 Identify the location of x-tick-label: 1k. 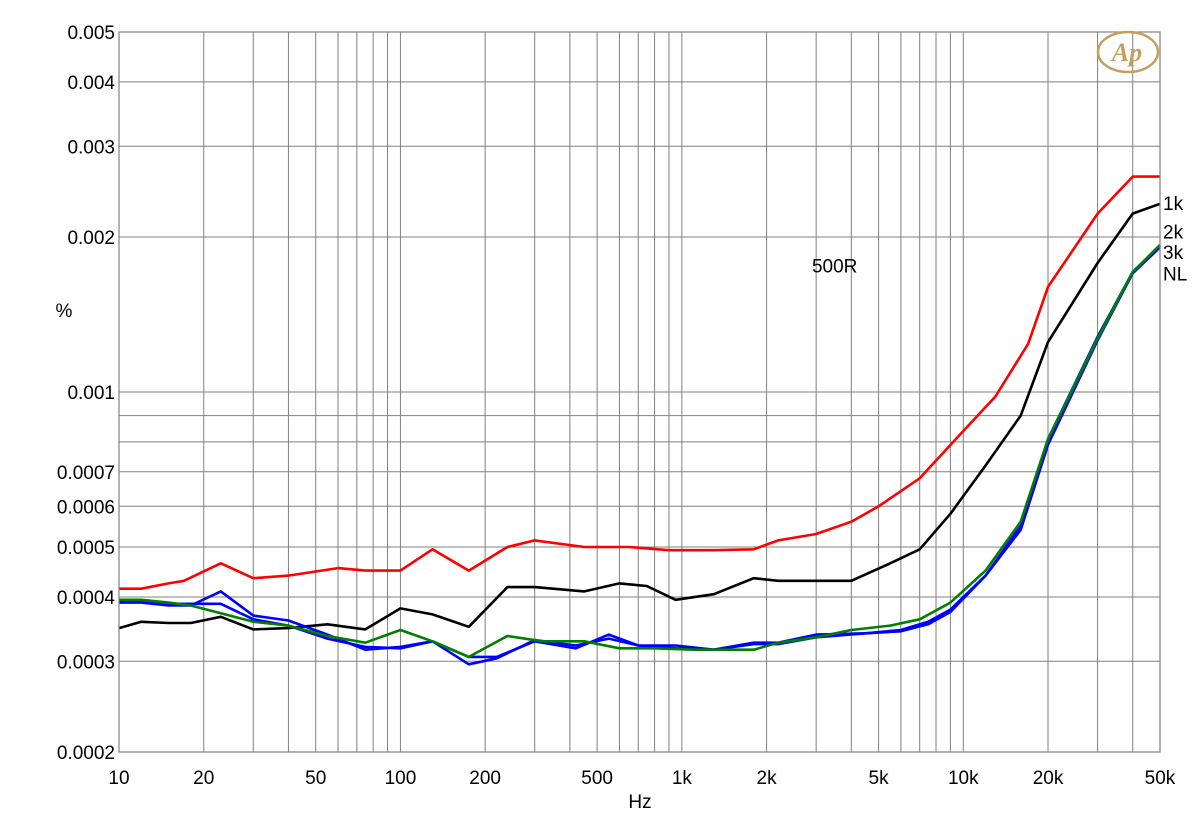
(682, 778).